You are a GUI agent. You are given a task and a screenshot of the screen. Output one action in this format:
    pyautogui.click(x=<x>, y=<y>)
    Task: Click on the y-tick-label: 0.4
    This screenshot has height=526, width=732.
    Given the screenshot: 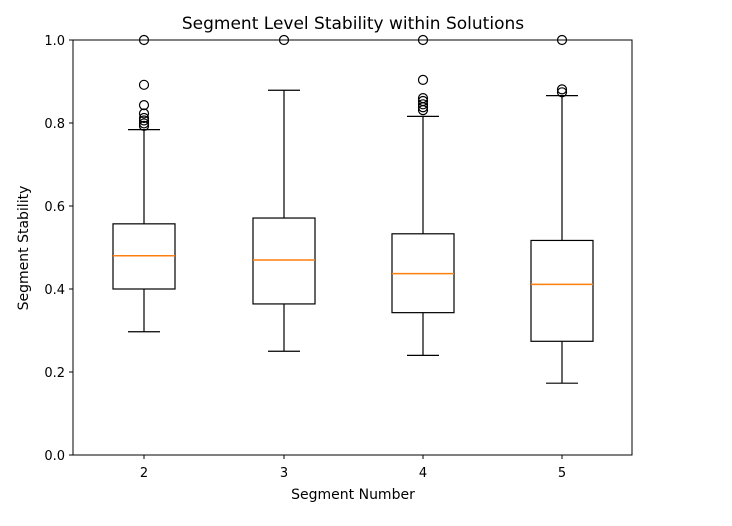 What is the action you would take?
    pyautogui.click(x=54, y=290)
    